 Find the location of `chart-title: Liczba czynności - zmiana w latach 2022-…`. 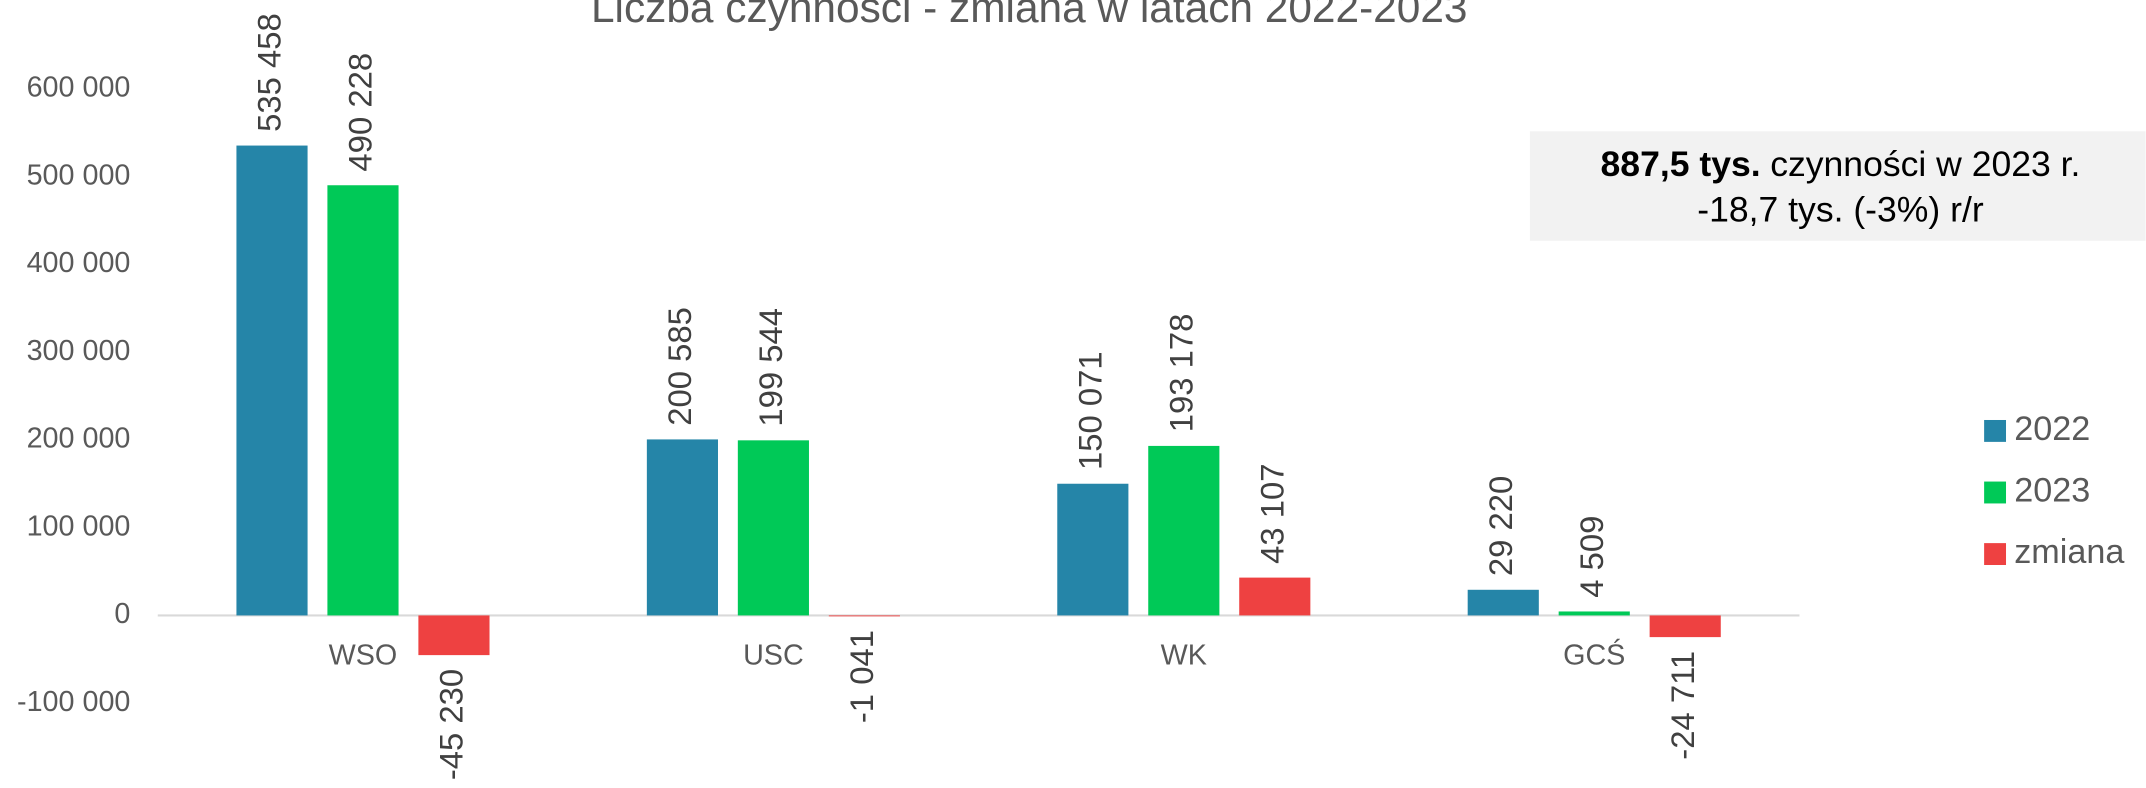

chart-title: Liczba czynności - zmiana w latach 2022-… is located at coordinates (1029, 15).